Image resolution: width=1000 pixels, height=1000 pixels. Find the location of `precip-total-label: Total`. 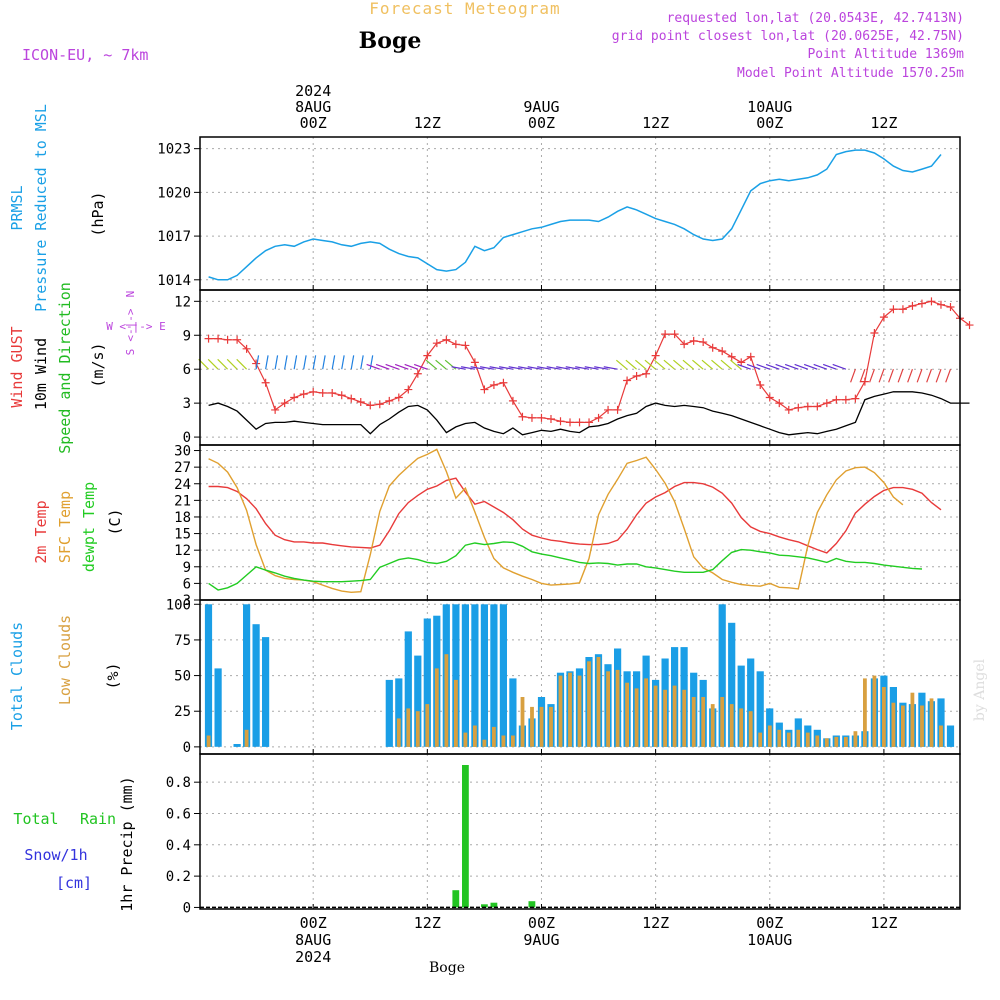

precip-total-label: Total is located at coordinates (35, 819).